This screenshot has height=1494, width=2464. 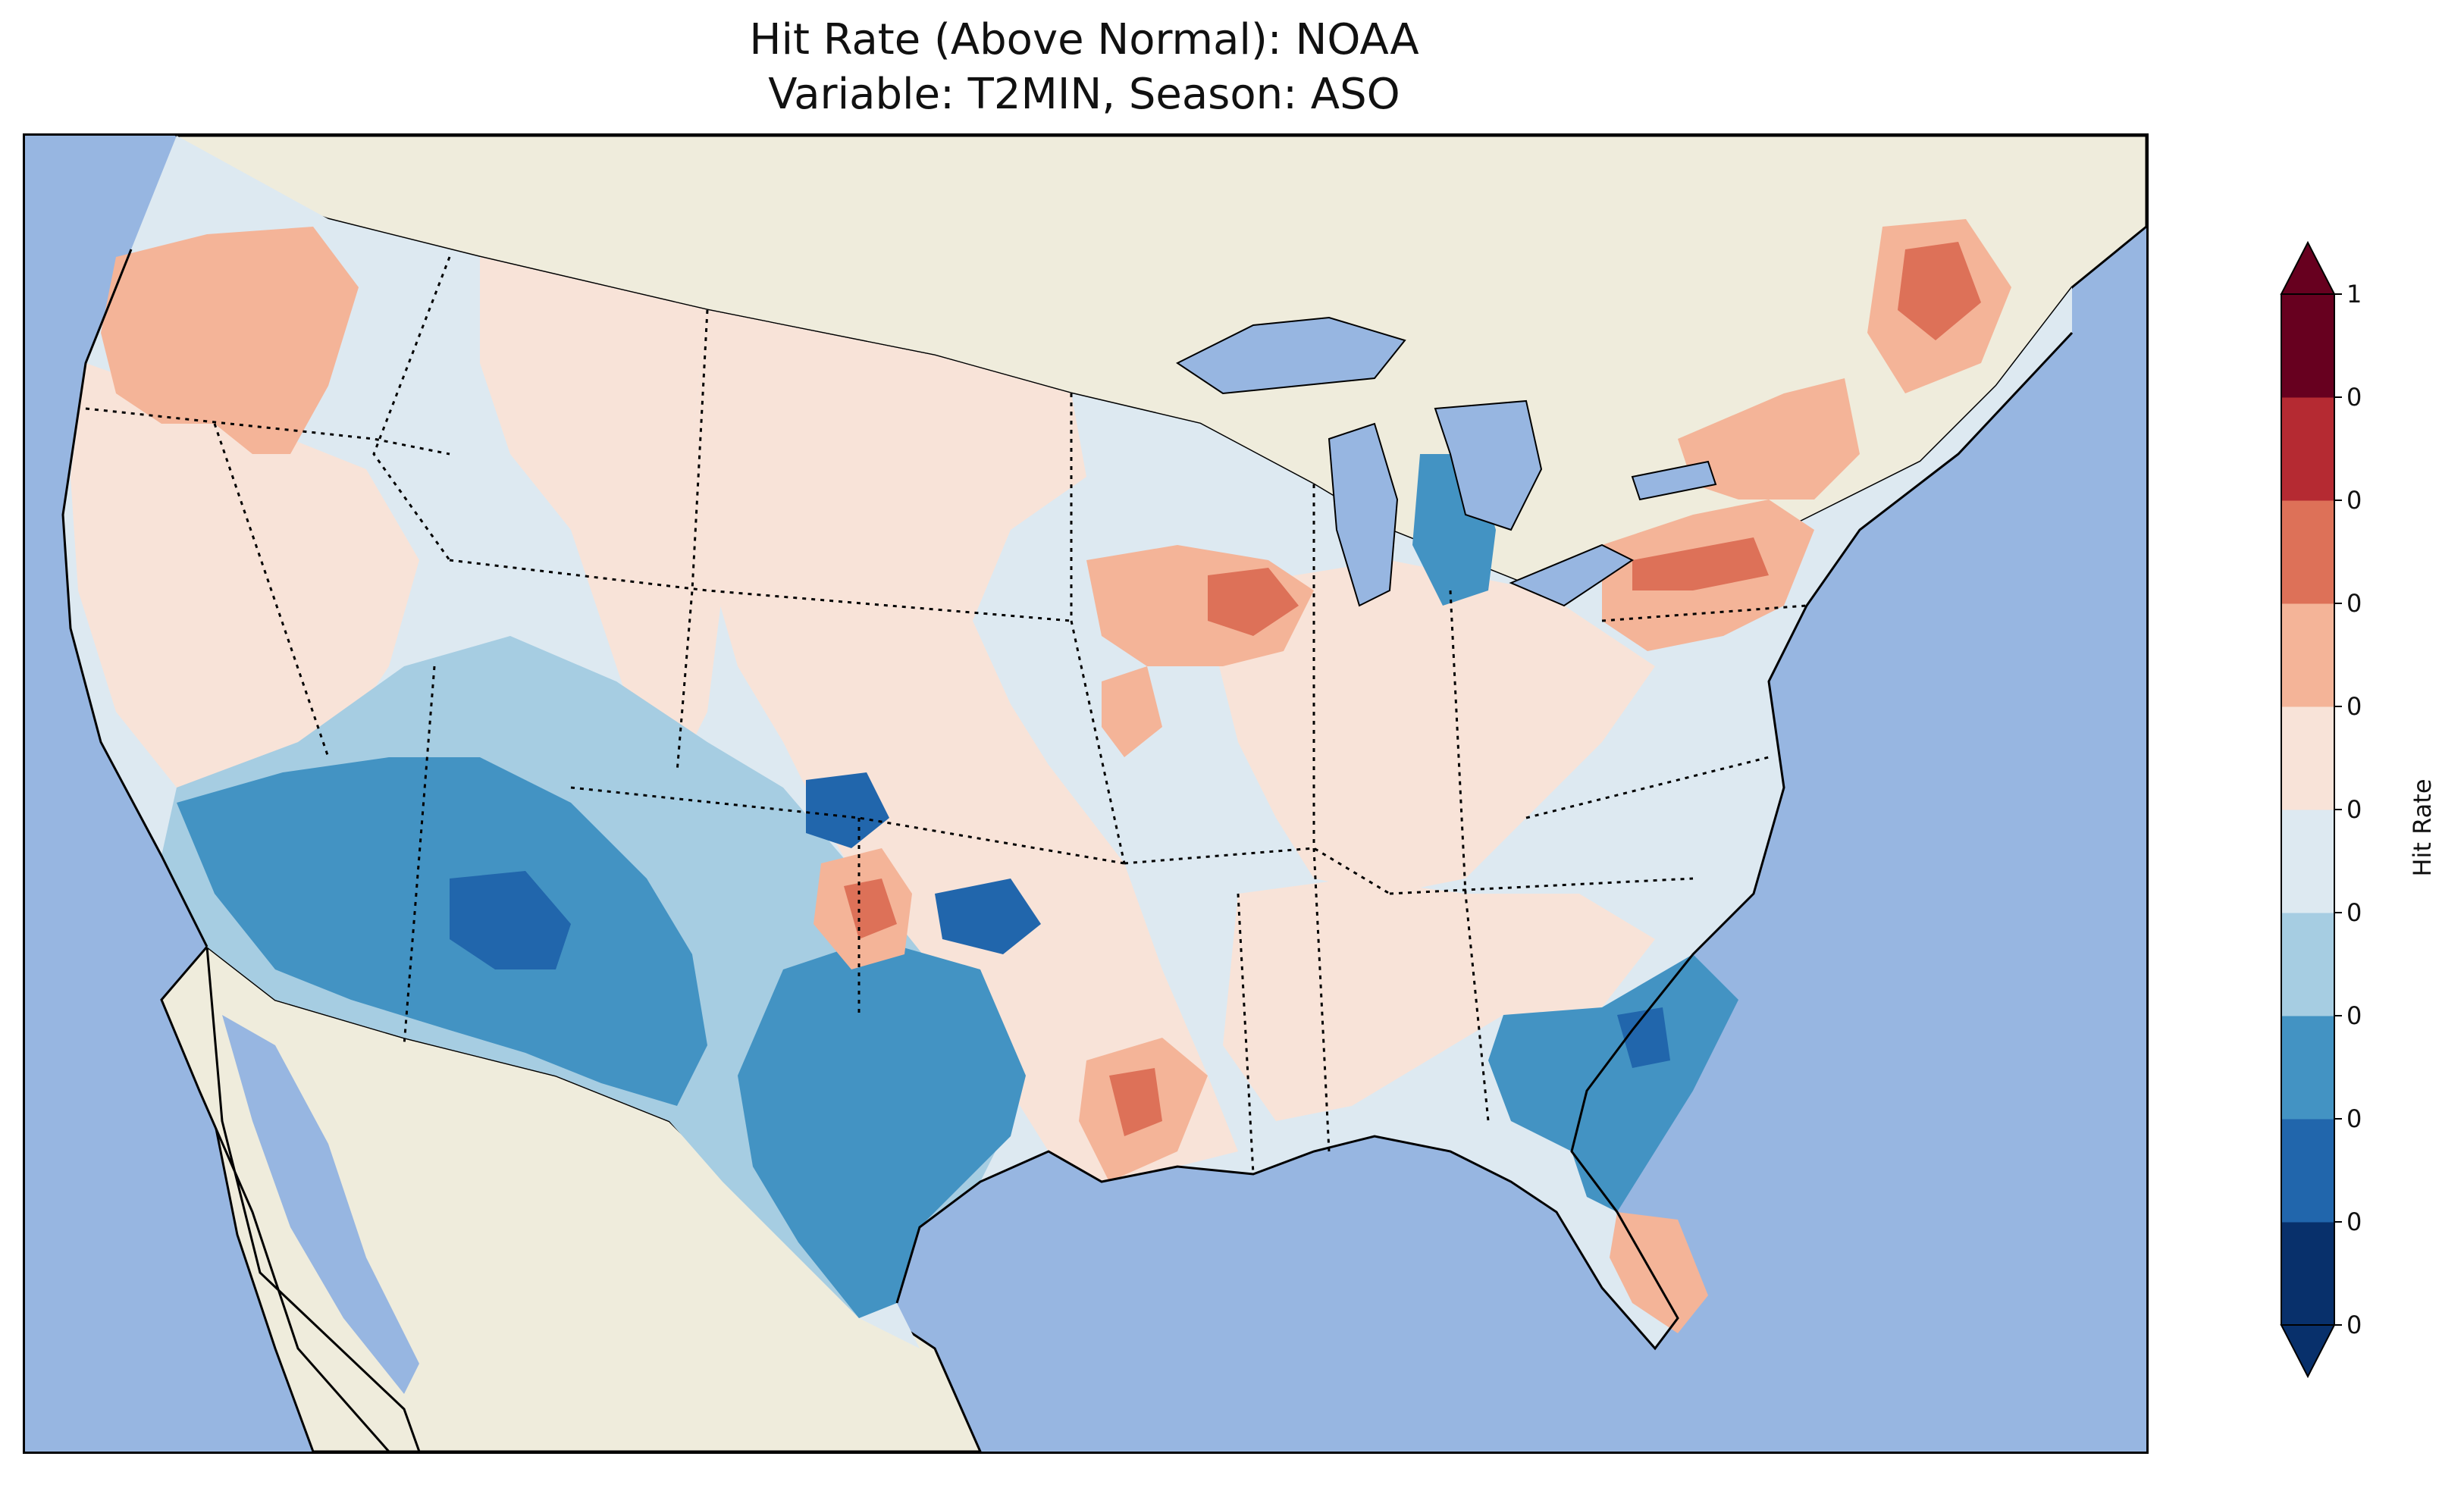 What do you see at coordinates (1364, 514) in the screenshot?
I see `lake-michigan` at bounding box center [1364, 514].